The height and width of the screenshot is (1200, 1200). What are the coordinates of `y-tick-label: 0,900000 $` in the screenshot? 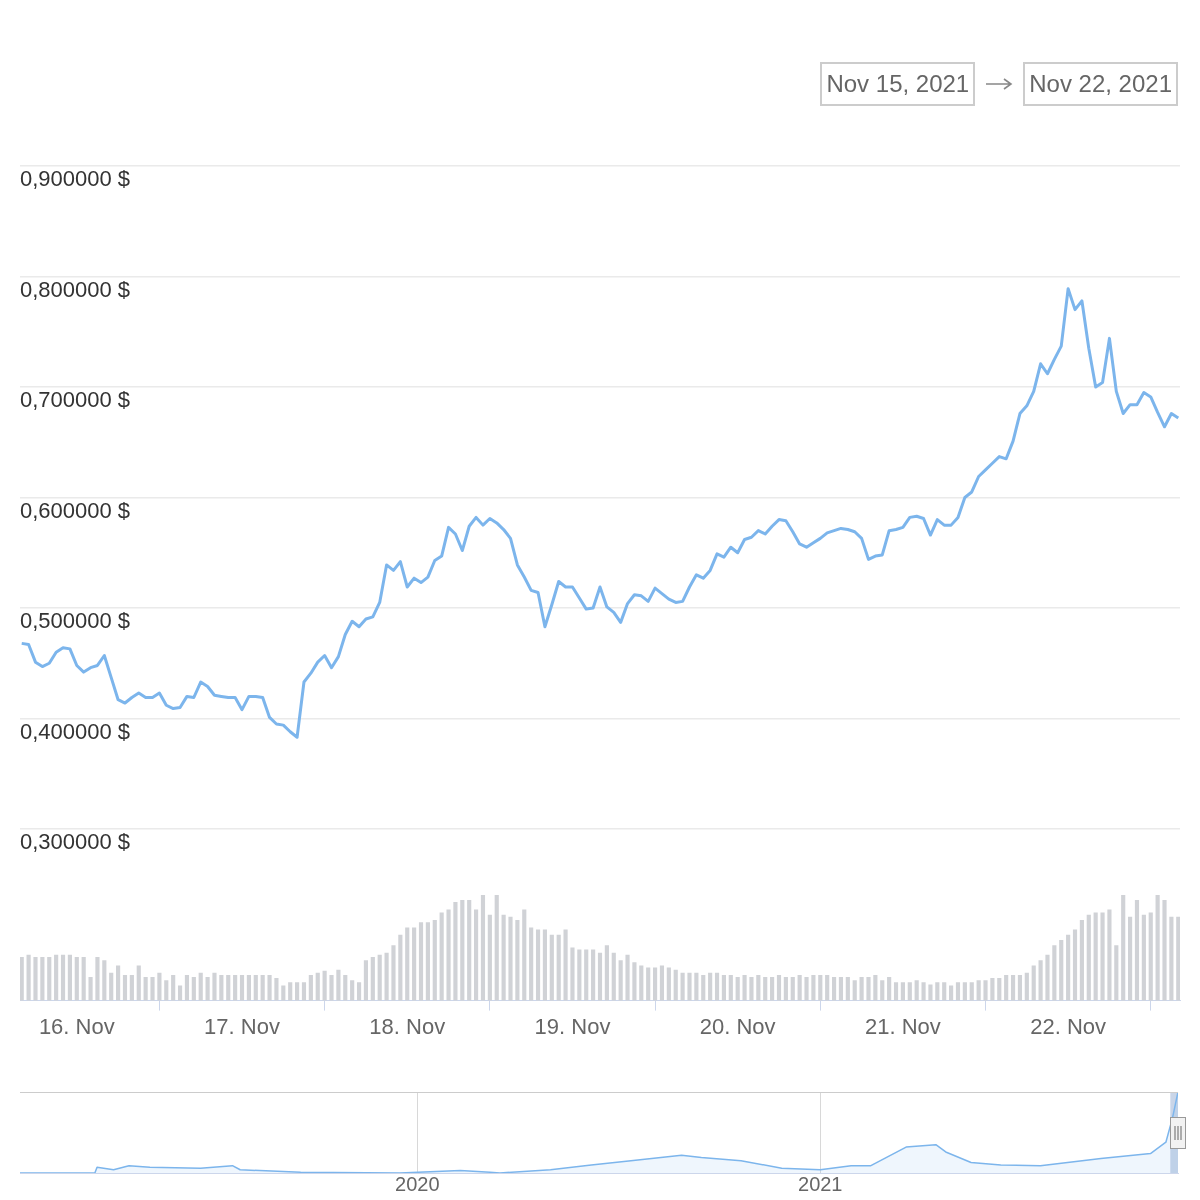 It's located at (75, 179).